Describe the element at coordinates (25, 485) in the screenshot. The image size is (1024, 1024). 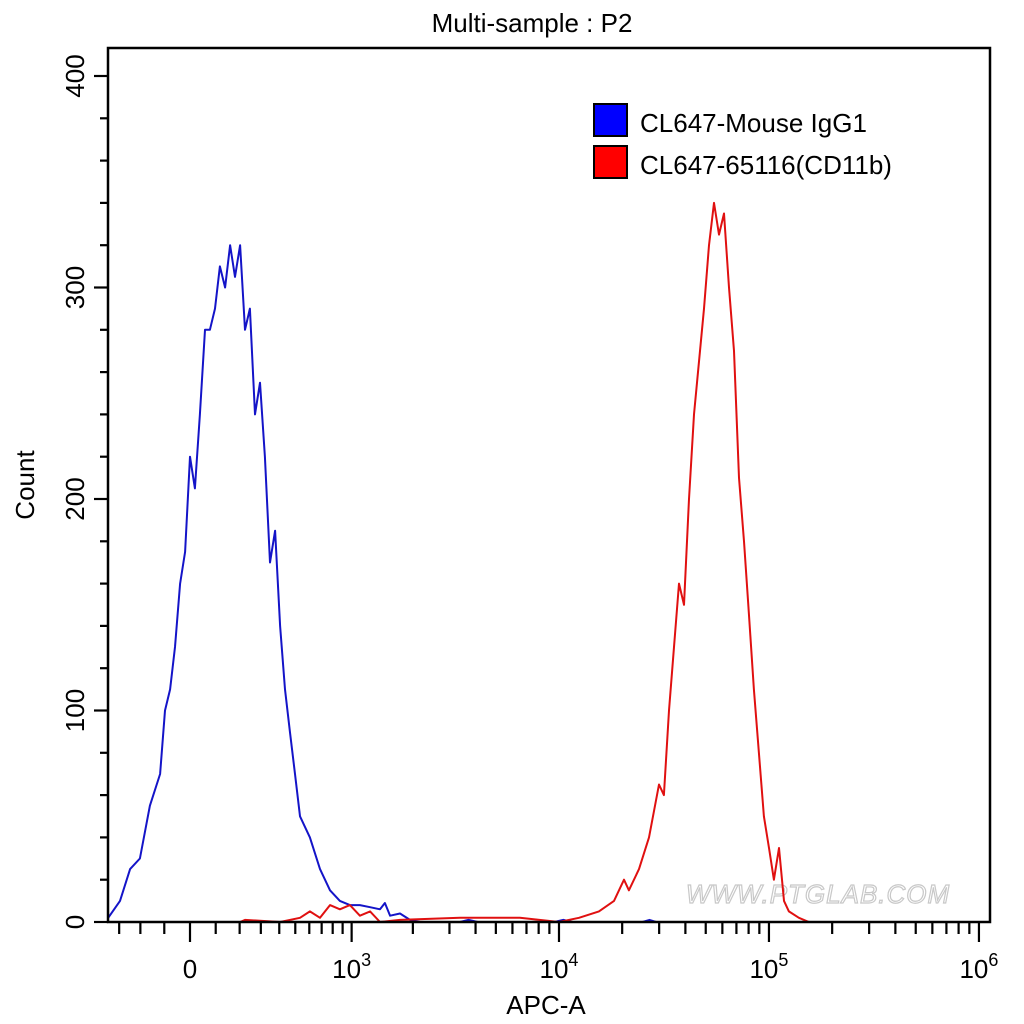
I see `y-axis-label: Count` at that location.